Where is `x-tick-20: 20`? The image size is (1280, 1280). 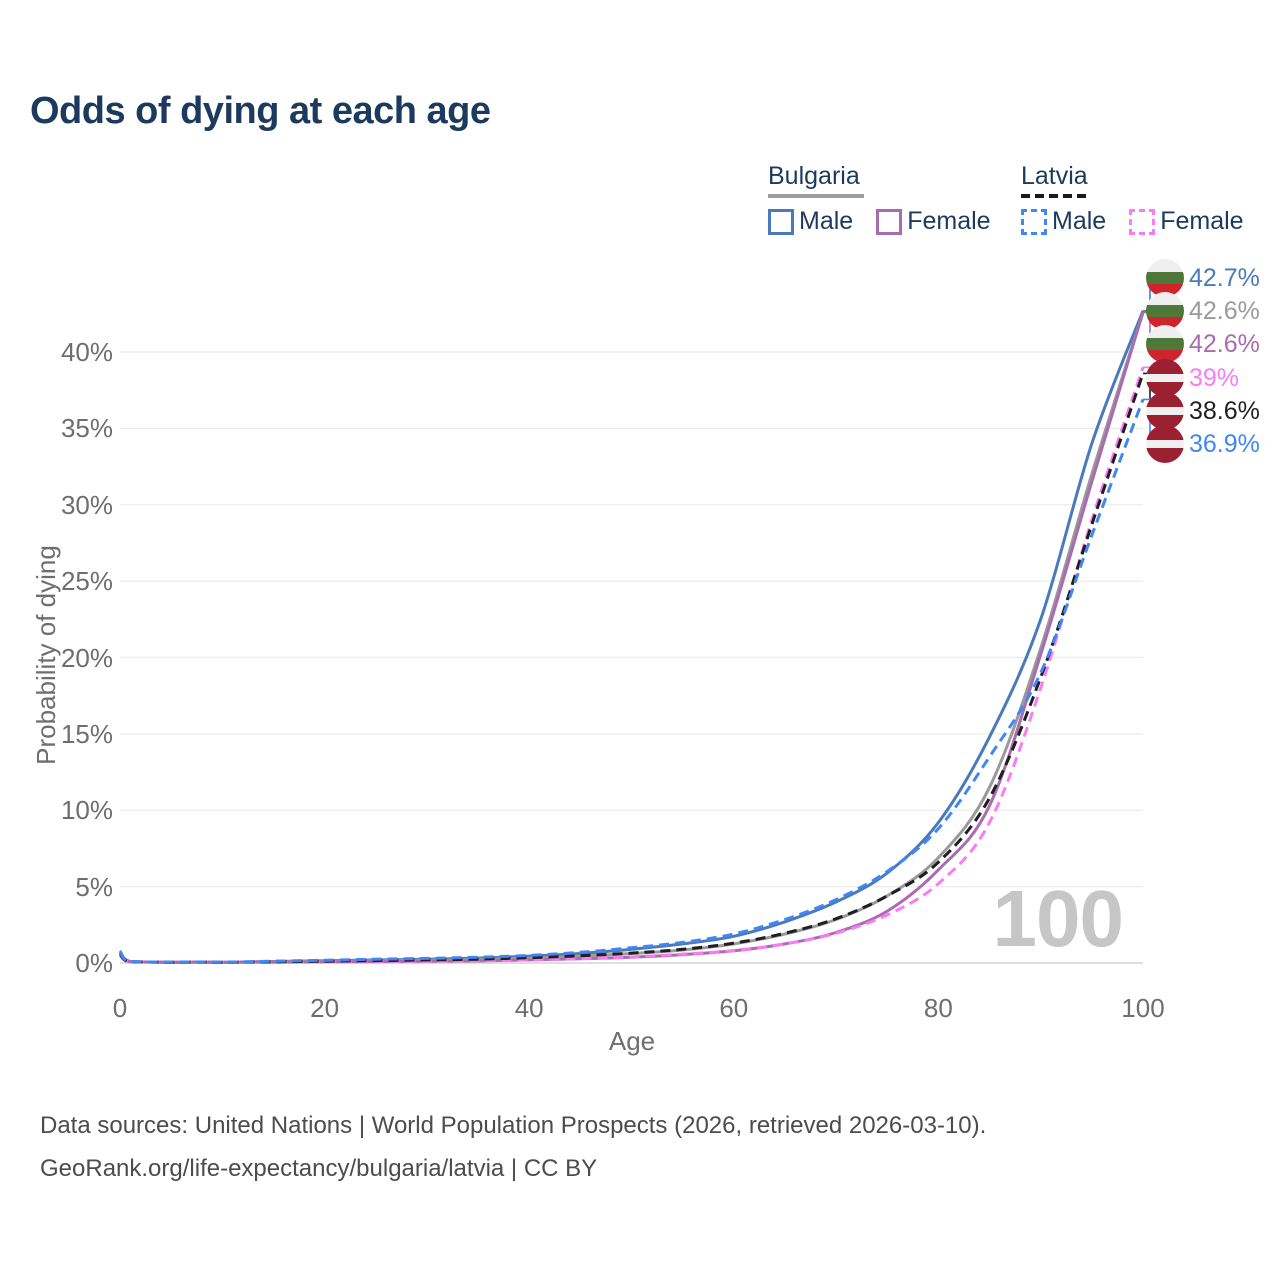 x-tick-20: 20 is located at coordinates (325, 1008).